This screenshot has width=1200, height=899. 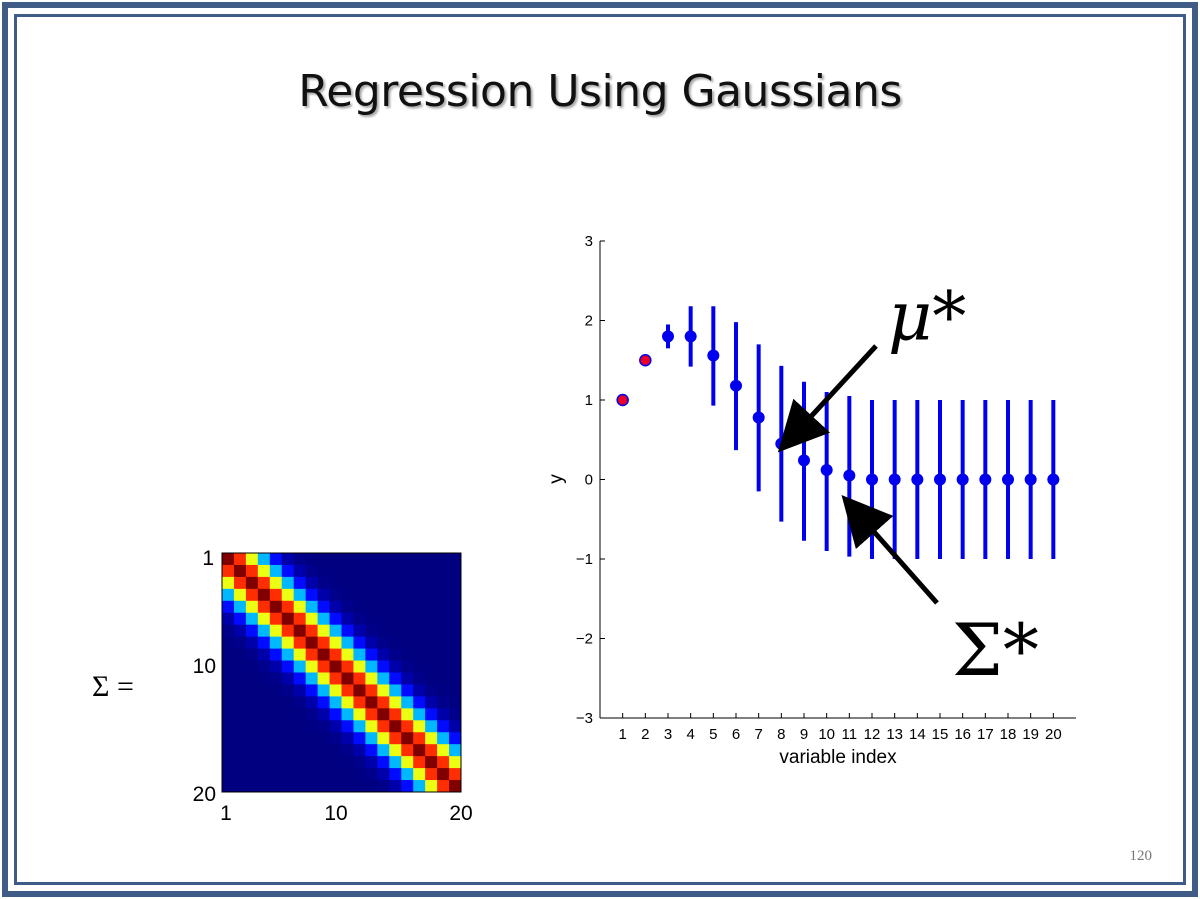 I want to click on error-bars, so click(x=861, y=432).